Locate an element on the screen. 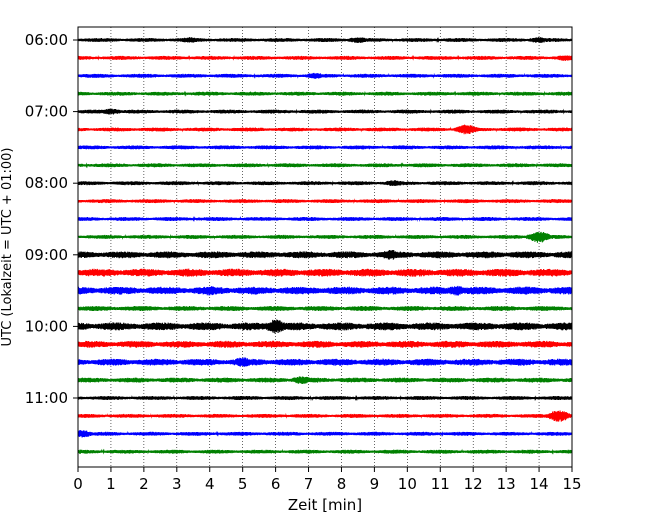  x-tick-label: 10 is located at coordinates (407, 484).